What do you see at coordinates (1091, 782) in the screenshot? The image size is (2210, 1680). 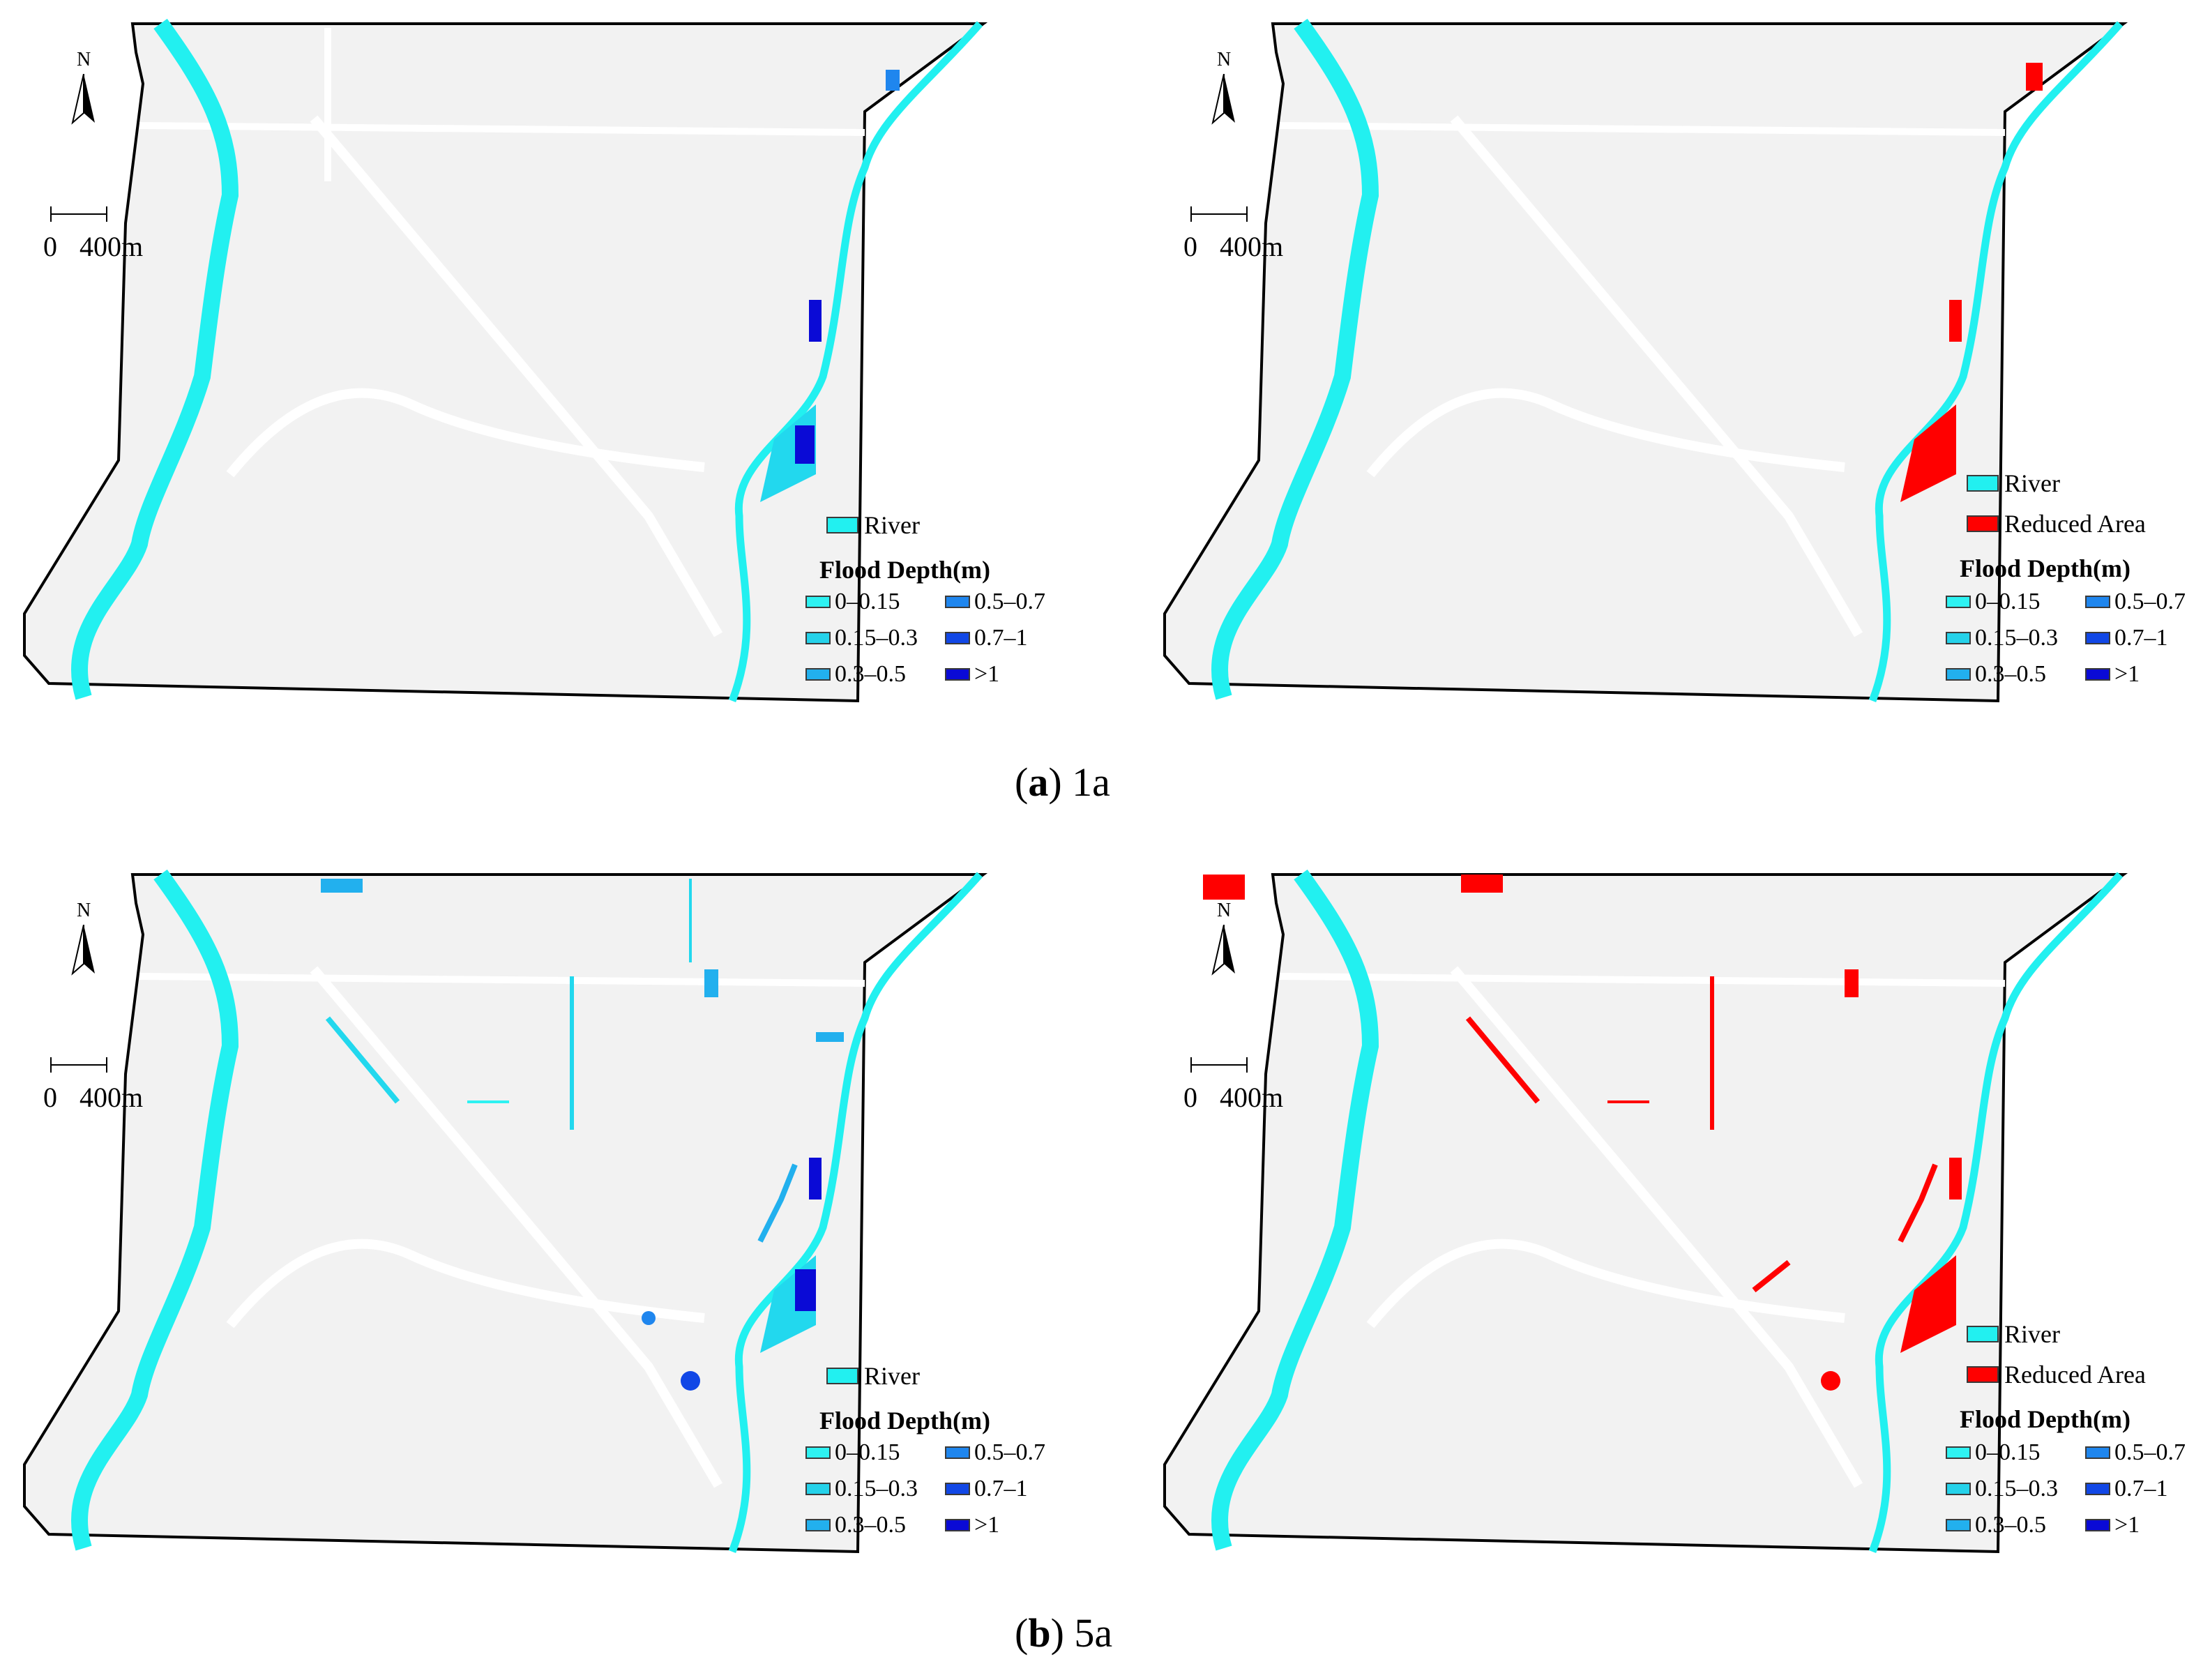 I see `caption-a-text: 1a` at bounding box center [1091, 782].